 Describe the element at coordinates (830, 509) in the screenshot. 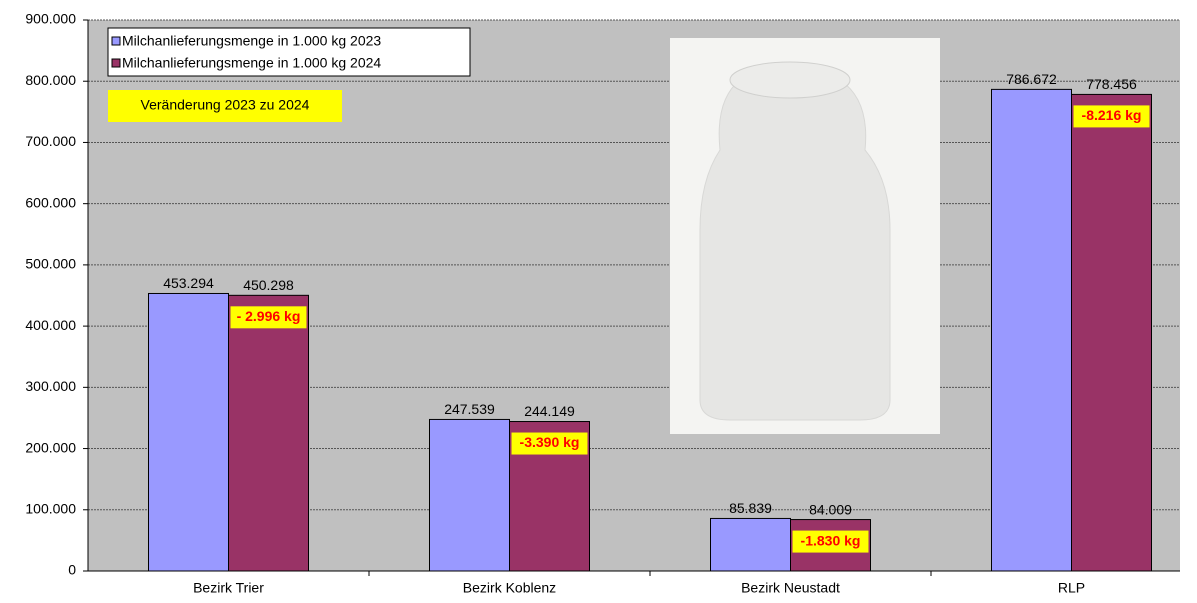

I see `value-label: 84.009` at that location.